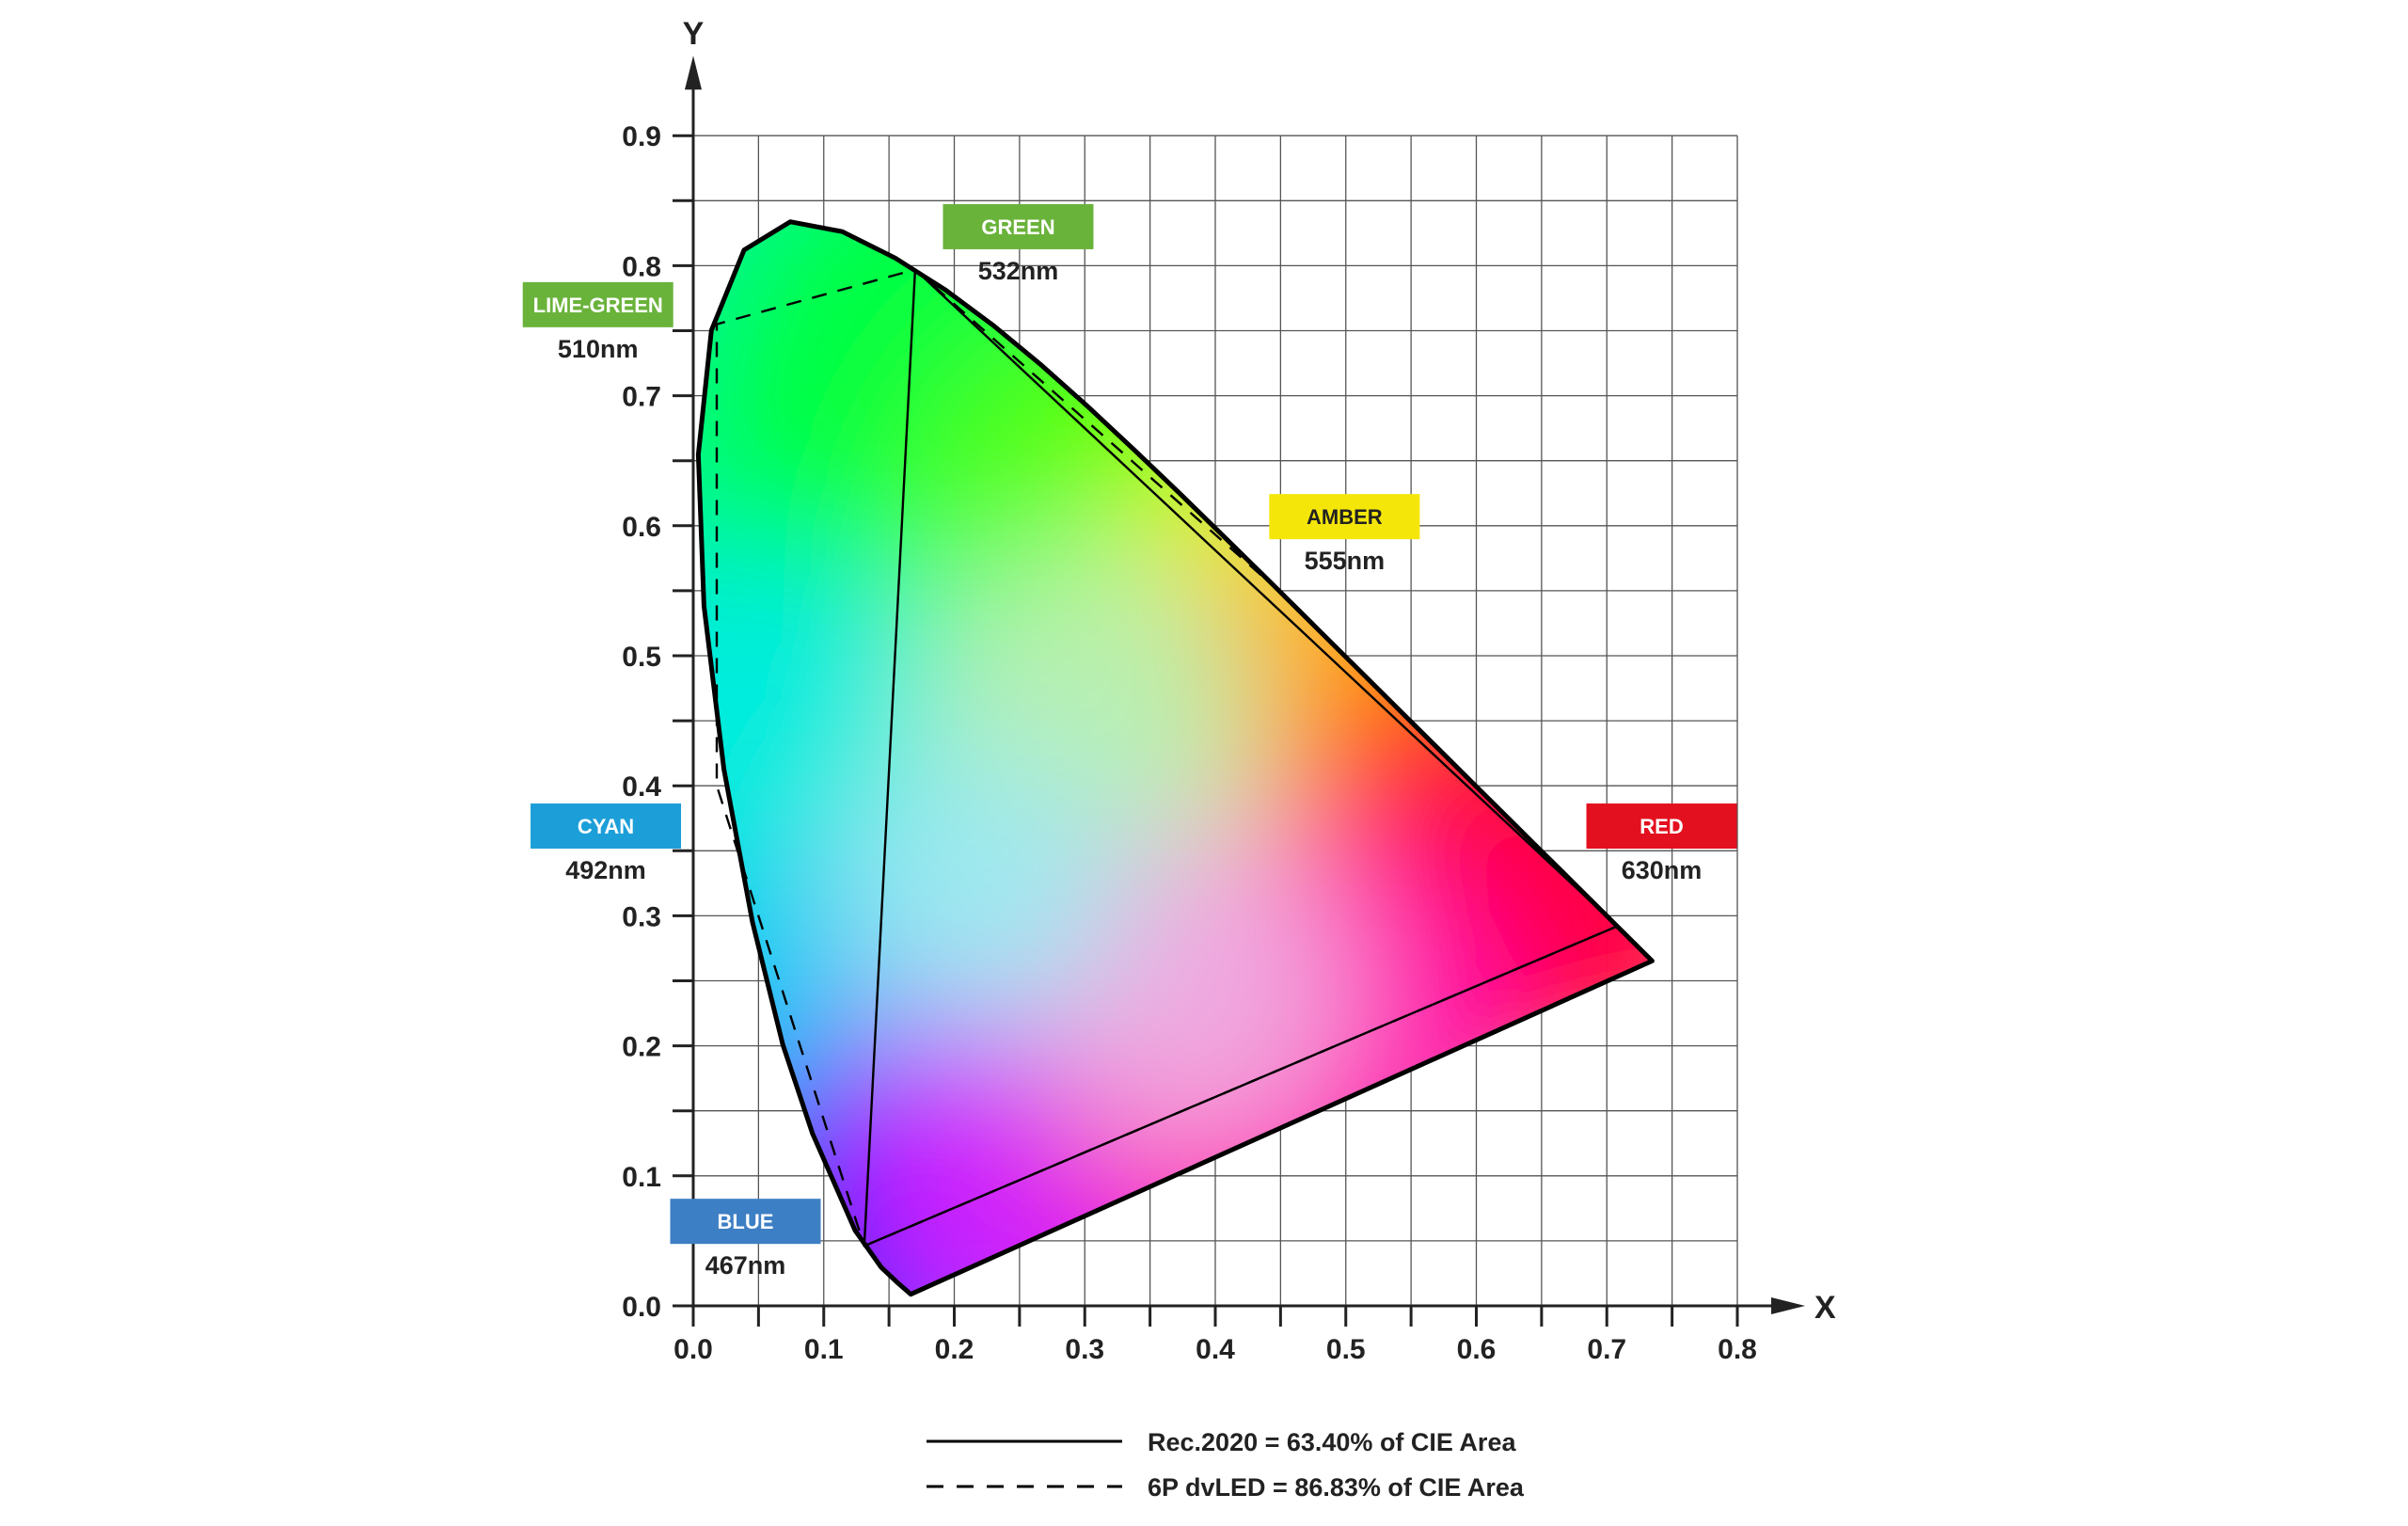 This screenshot has height=1526, width=2408. I want to click on annotation-wavelength: 467nm, so click(746, 1265).